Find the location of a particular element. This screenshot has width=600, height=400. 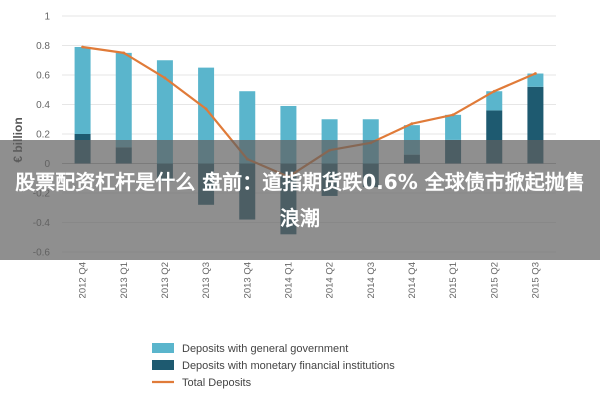

x-tick-label: 2013 Q4 is located at coordinates (247, 280).